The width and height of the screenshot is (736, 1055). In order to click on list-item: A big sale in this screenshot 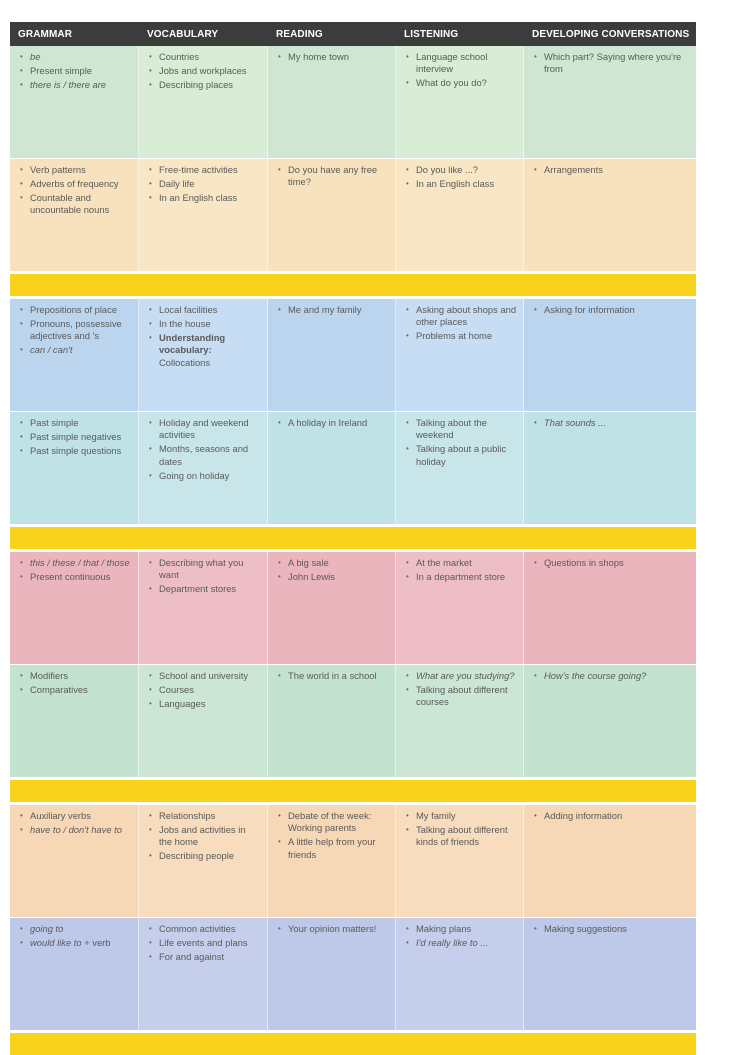, I will do `click(333, 563)`.